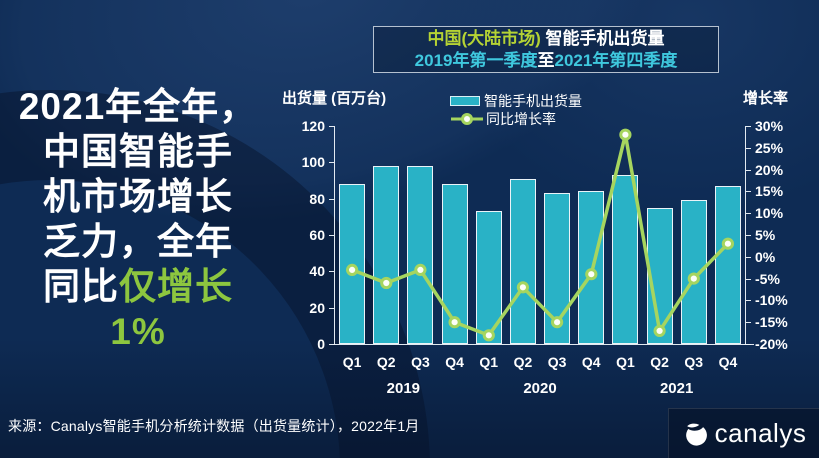  What do you see at coordinates (522, 261) in the screenshot?
I see `shipment-bar-2020-Q2` at bounding box center [522, 261].